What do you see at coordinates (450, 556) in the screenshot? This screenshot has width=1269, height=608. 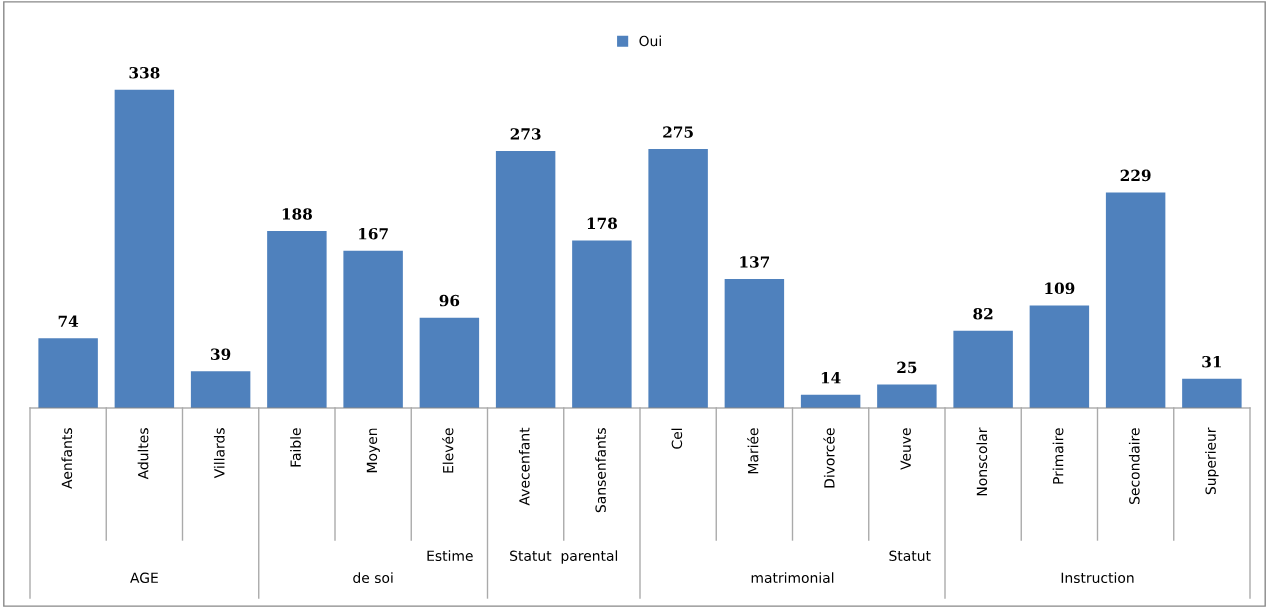 I see `text: Estime` at bounding box center [450, 556].